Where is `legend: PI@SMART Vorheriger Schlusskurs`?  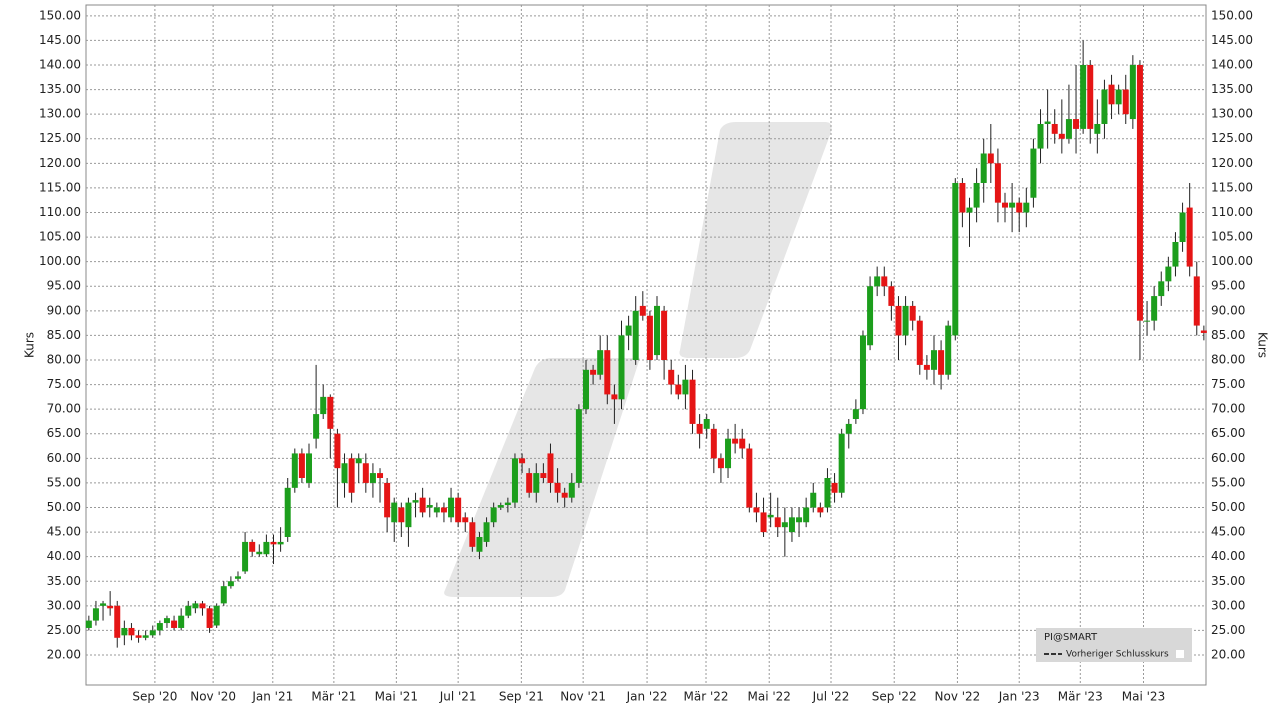 legend: PI@SMART Vorheriger Schlusskurs is located at coordinates (1114, 645).